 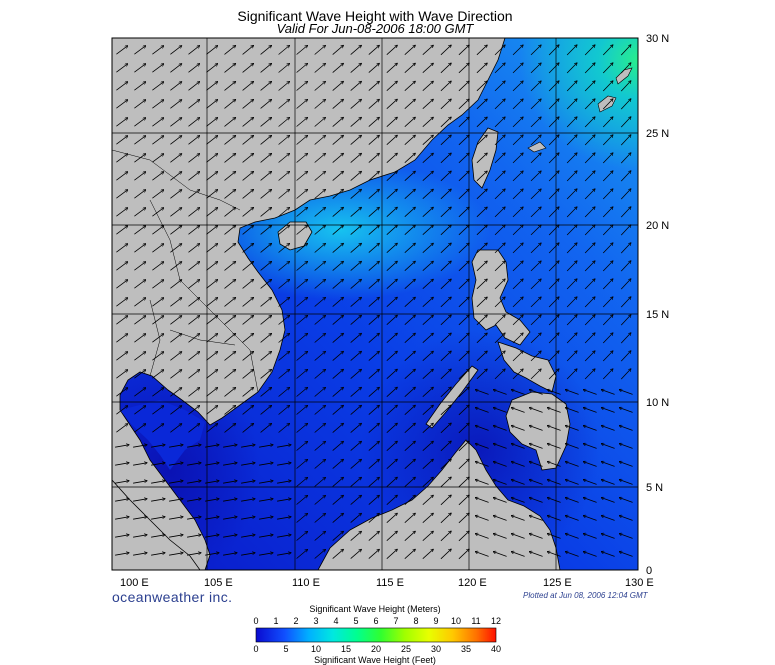 I want to click on lat-label: 0, so click(x=649, y=571).